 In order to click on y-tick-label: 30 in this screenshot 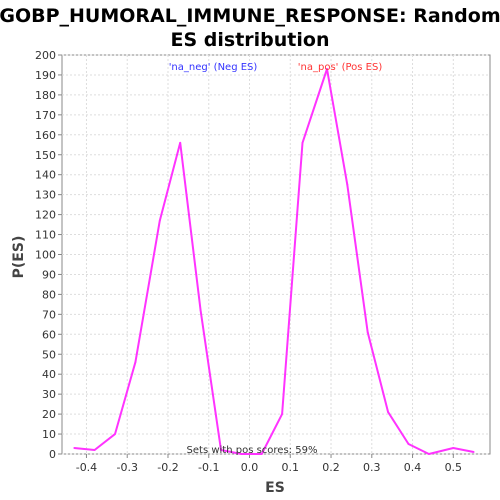, I will do `click(49, 394)`.